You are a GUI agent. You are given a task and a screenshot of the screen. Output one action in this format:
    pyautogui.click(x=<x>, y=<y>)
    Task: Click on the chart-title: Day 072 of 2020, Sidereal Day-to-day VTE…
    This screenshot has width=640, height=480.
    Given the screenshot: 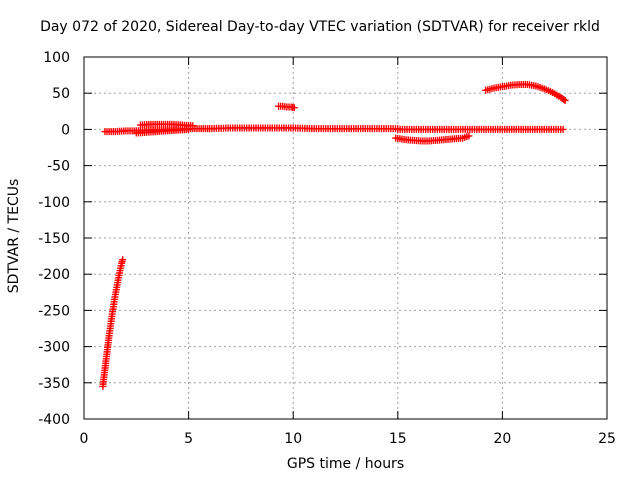 What is the action you would take?
    pyautogui.click(x=320, y=27)
    